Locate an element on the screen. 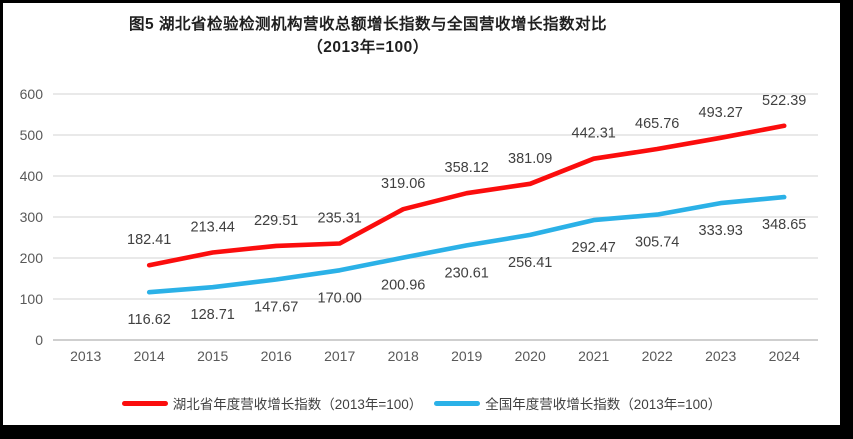 The image size is (853, 439). data-label: 348.65 is located at coordinates (784, 225).